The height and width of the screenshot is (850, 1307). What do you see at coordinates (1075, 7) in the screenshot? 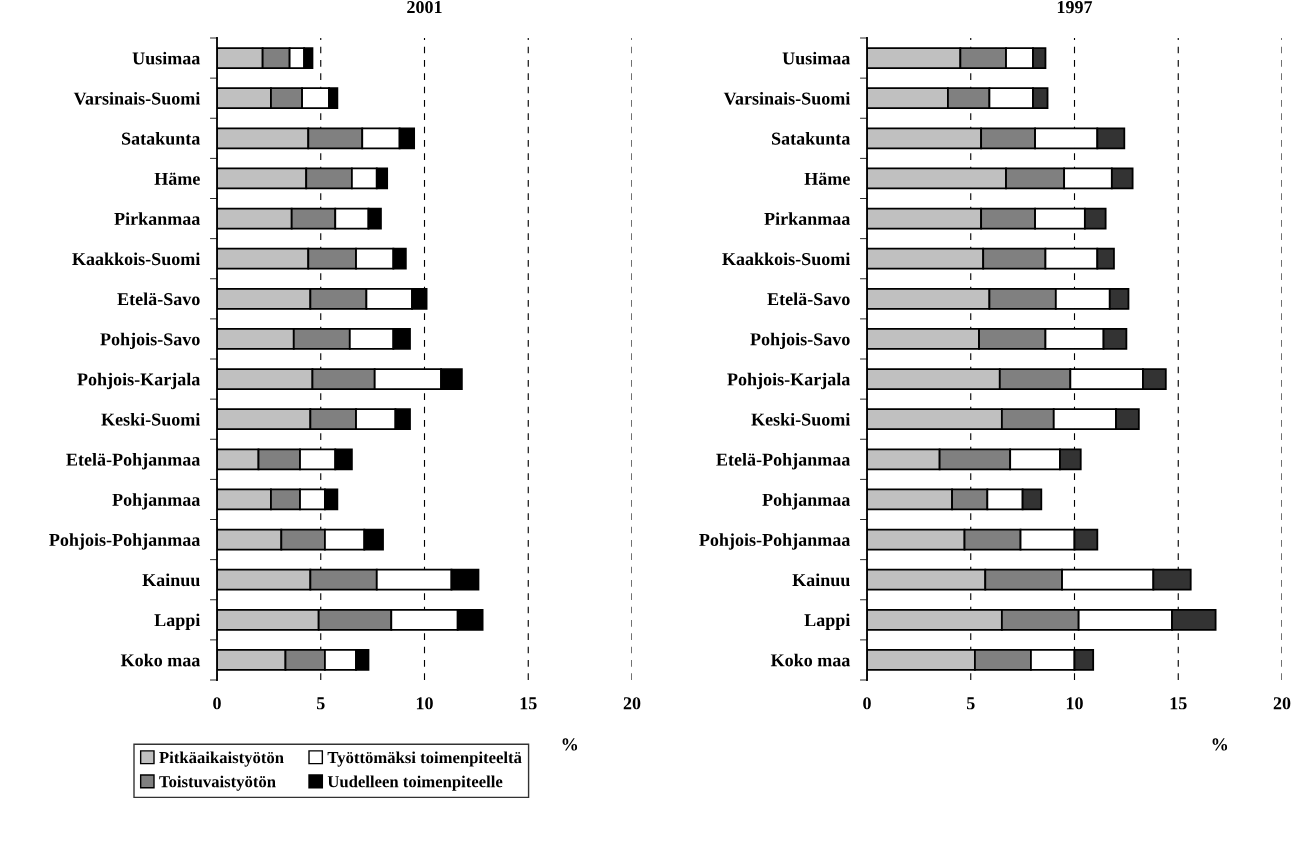
I see `chart-title: 1997` at bounding box center [1075, 7].